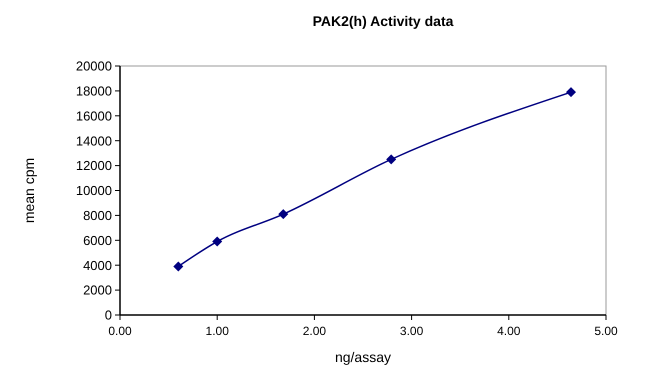  I want to click on x-tick-label: 2.00, so click(314, 331).